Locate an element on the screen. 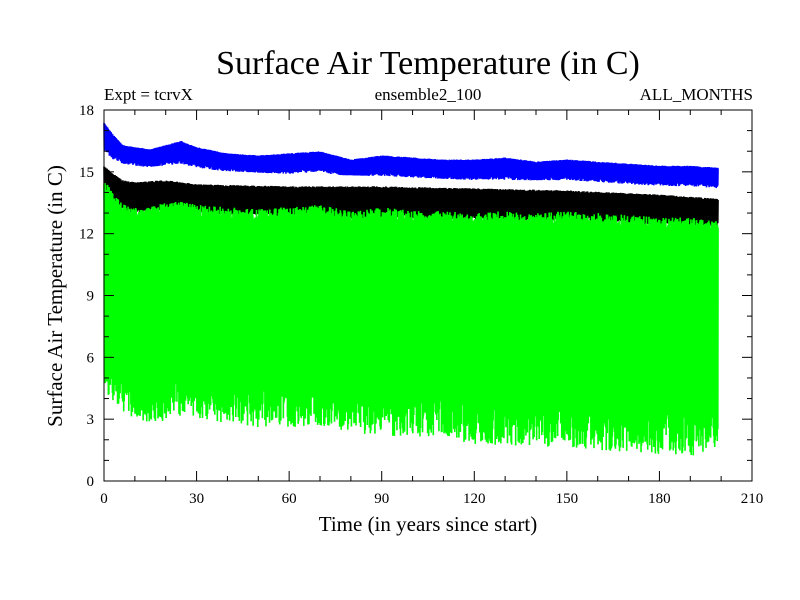 The height and width of the screenshot is (600, 800). x-tick-label: 0 is located at coordinates (104, 499).